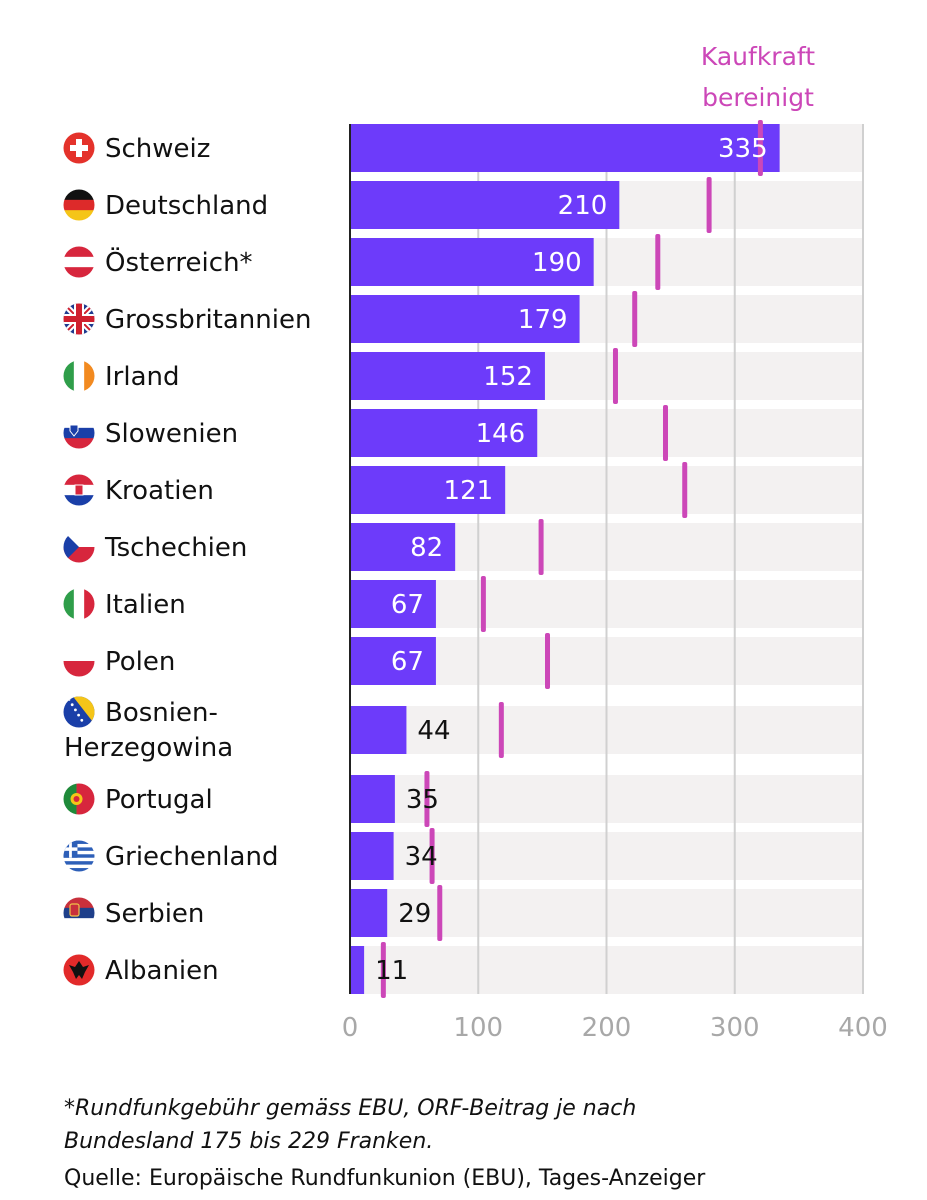  Describe the element at coordinates (79, 433) in the screenshot. I see `slovenian-flag-icon` at that location.